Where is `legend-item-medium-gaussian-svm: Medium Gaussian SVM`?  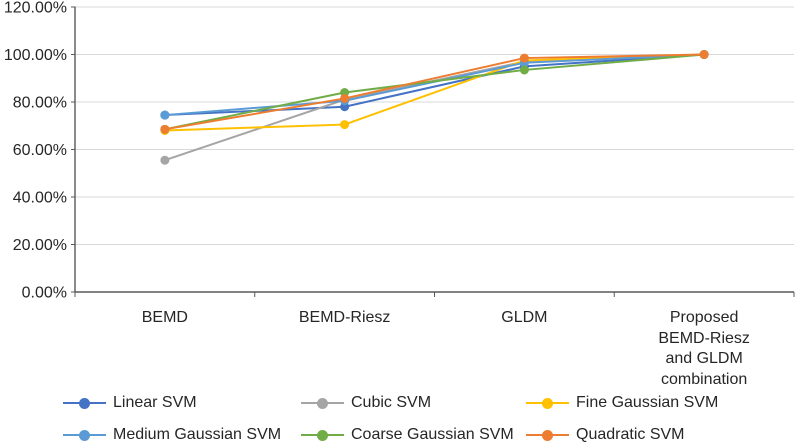
legend-item-medium-gaussian-svm: Medium Gaussian SVM is located at coordinates (172, 435).